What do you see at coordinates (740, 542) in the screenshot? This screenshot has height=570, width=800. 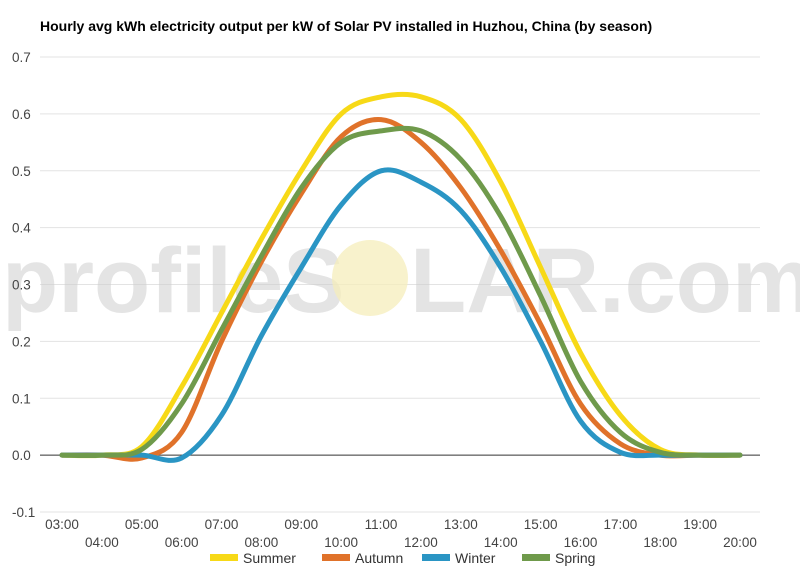 I see `x-tick-label: 20:00` at bounding box center [740, 542].